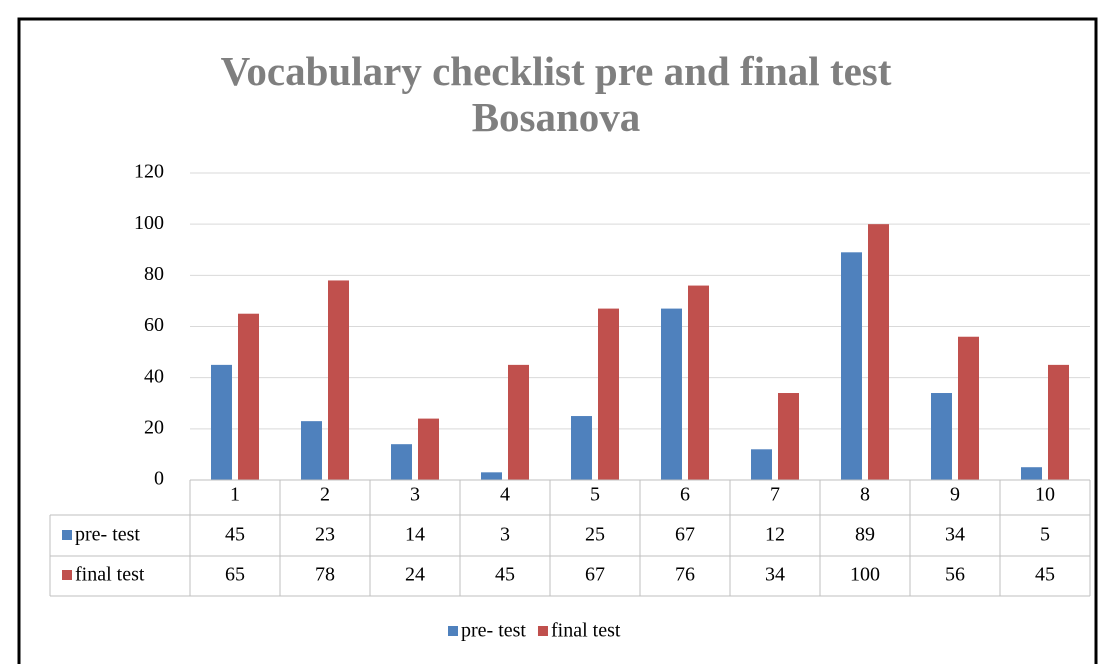 This screenshot has width=1115, height=664. What do you see at coordinates (154, 376) in the screenshot?
I see `y-tick-label: 40` at bounding box center [154, 376].